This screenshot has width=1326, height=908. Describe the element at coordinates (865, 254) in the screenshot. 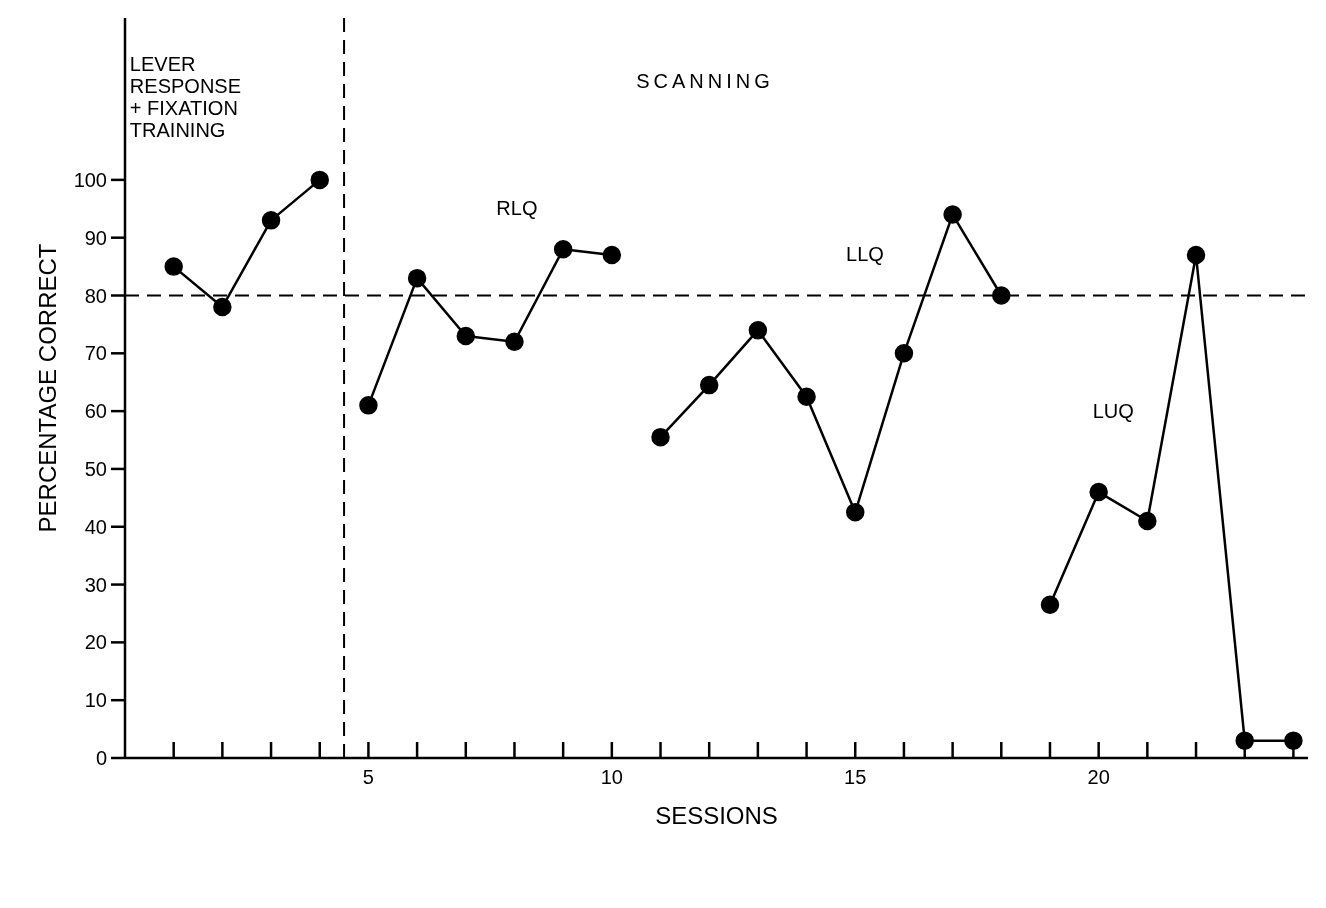

I see `annotation: LLQ` at that location.